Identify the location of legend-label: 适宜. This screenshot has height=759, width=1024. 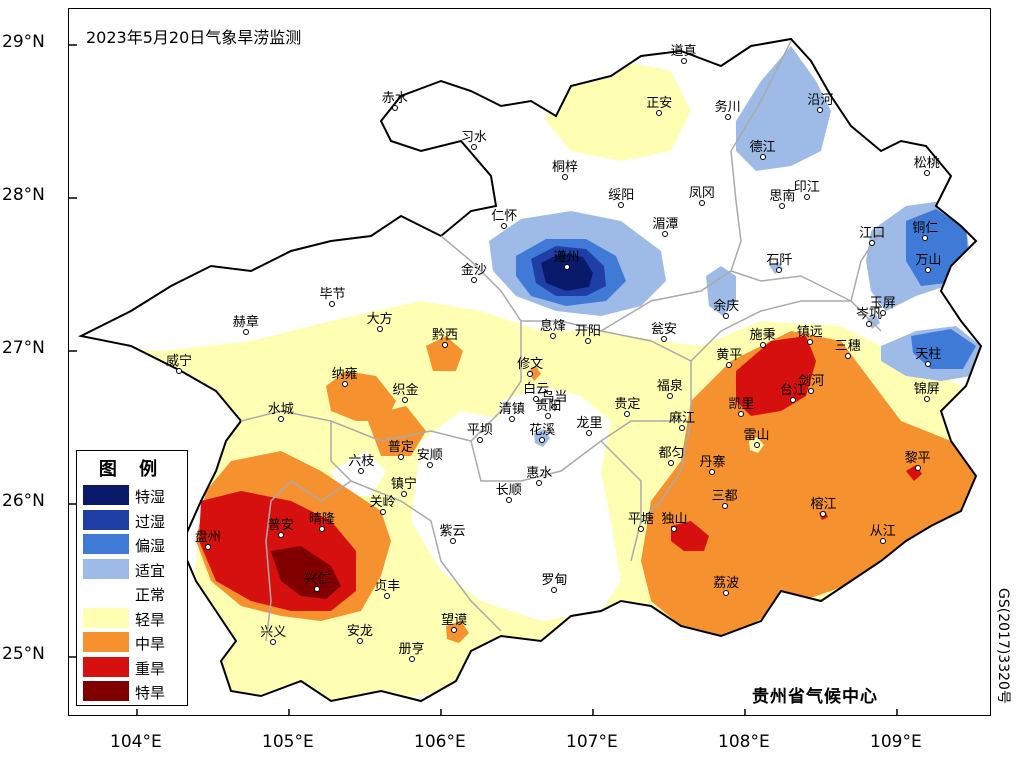
(150, 570).